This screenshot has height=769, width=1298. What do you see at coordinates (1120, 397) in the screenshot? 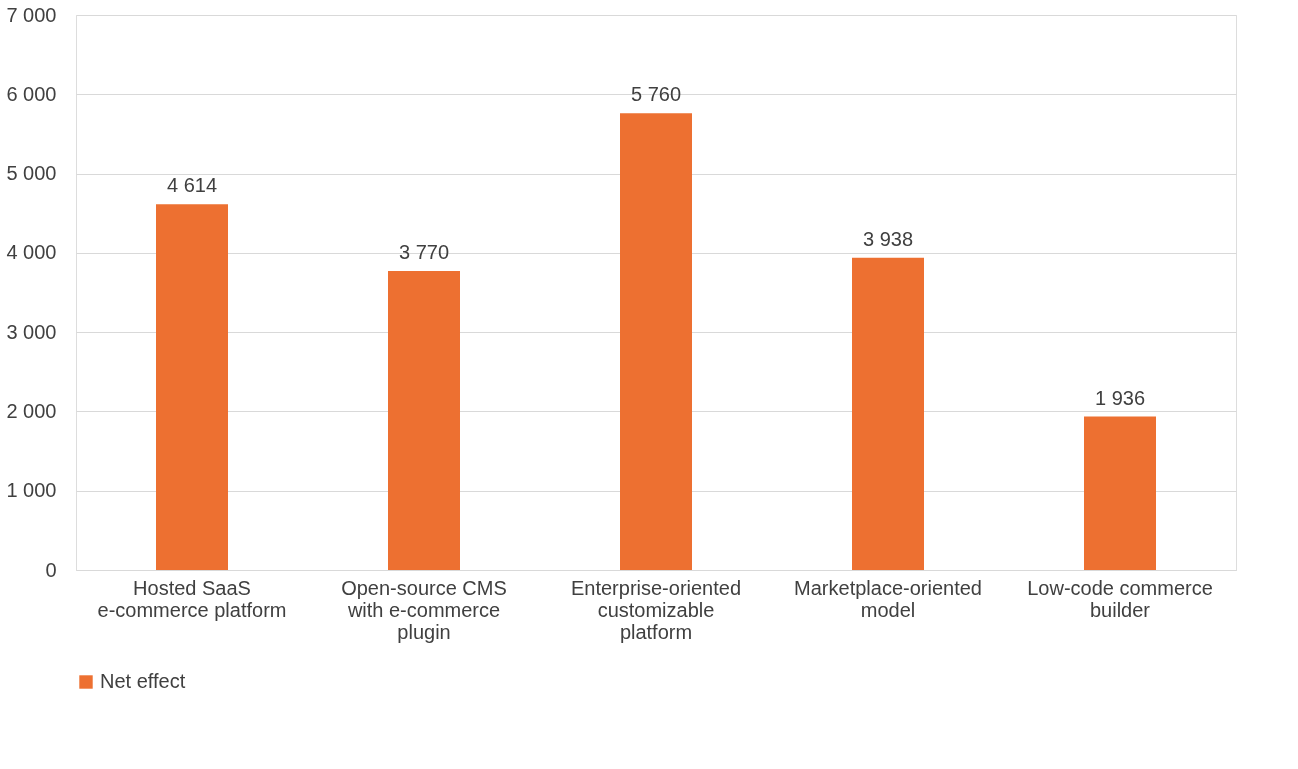
I see `data-label: 1 936` at bounding box center [1120, 397].